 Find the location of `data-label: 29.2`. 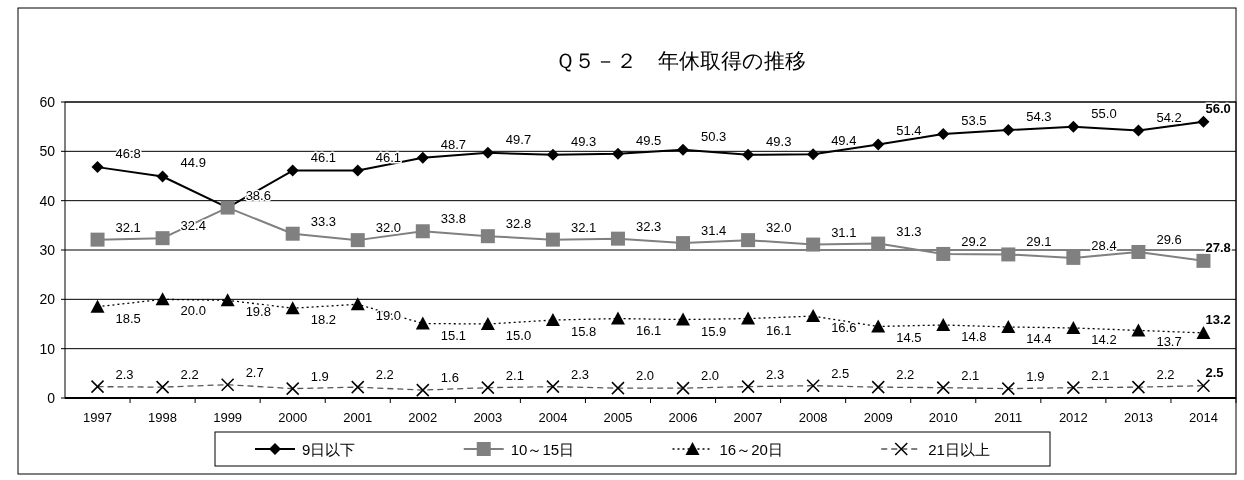

data-label: 29.2 is located at coordinates (974, 241).